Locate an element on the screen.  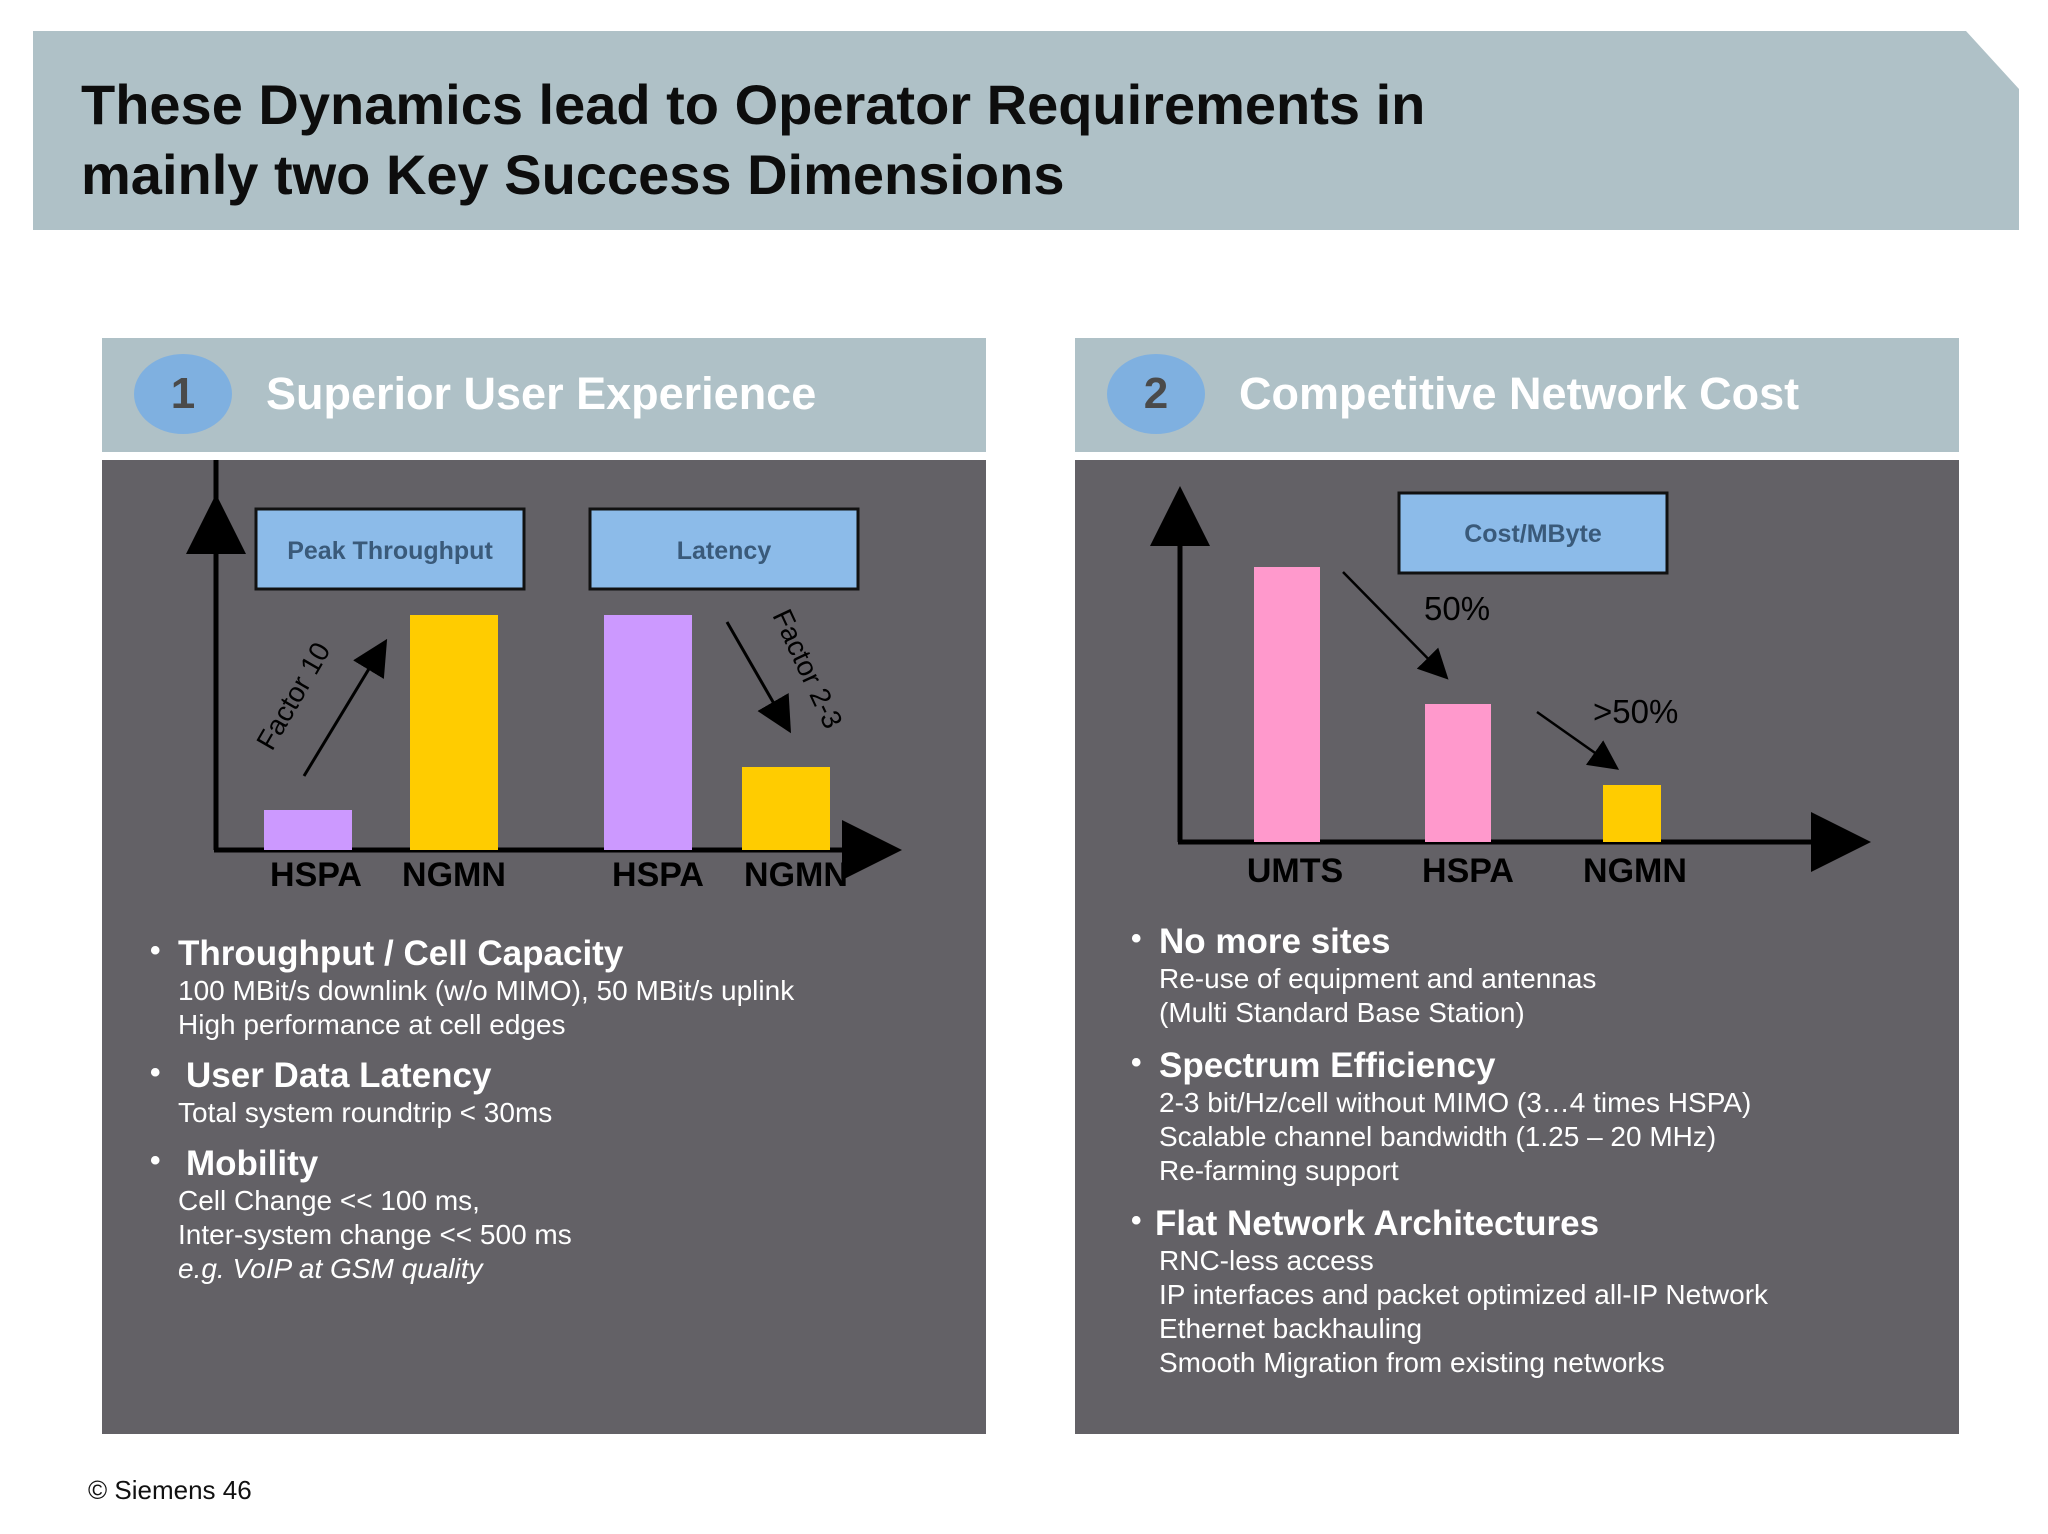
right-number-badge: 2 is located at coordinates (1156, 394).